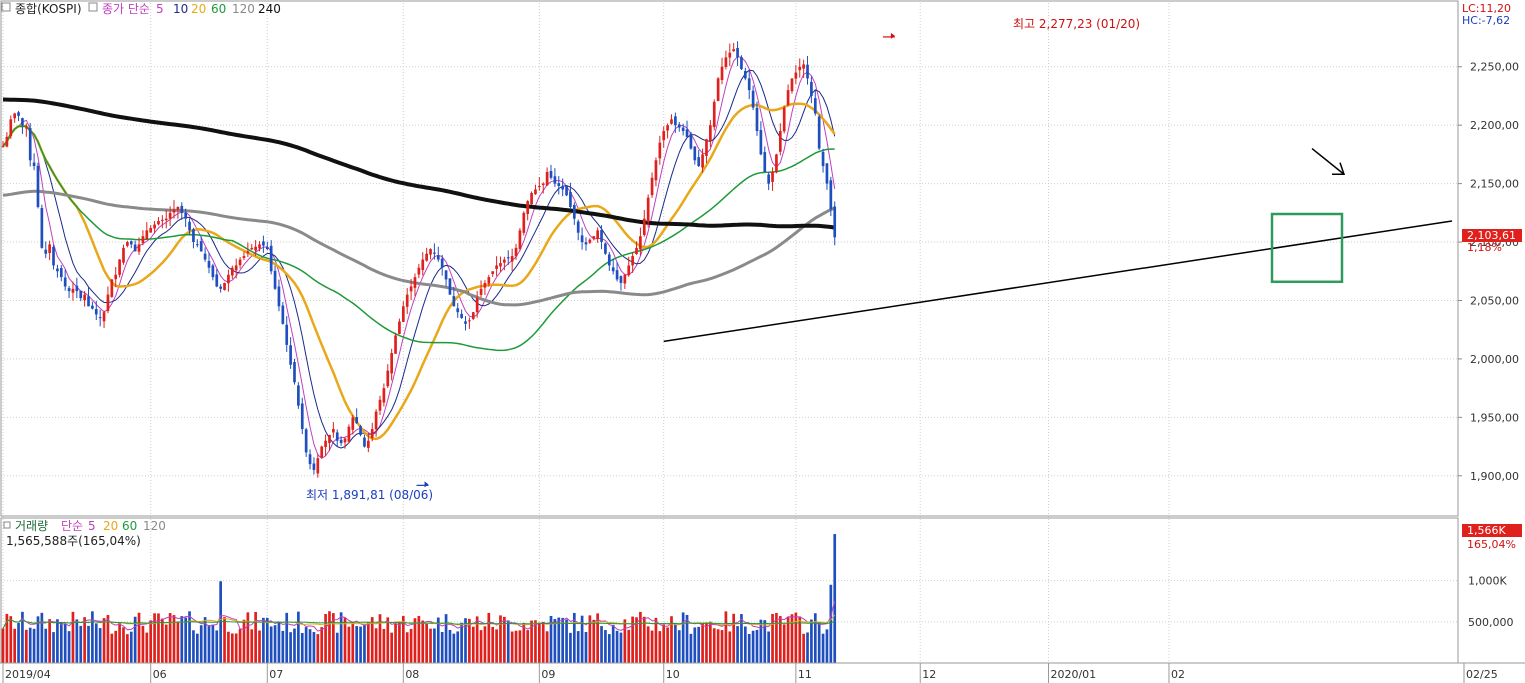 This screenshot has height=683, width=1525. Describe the element at coordinates (419, 598) in the screenshot. I see `volume-bars` at that location.